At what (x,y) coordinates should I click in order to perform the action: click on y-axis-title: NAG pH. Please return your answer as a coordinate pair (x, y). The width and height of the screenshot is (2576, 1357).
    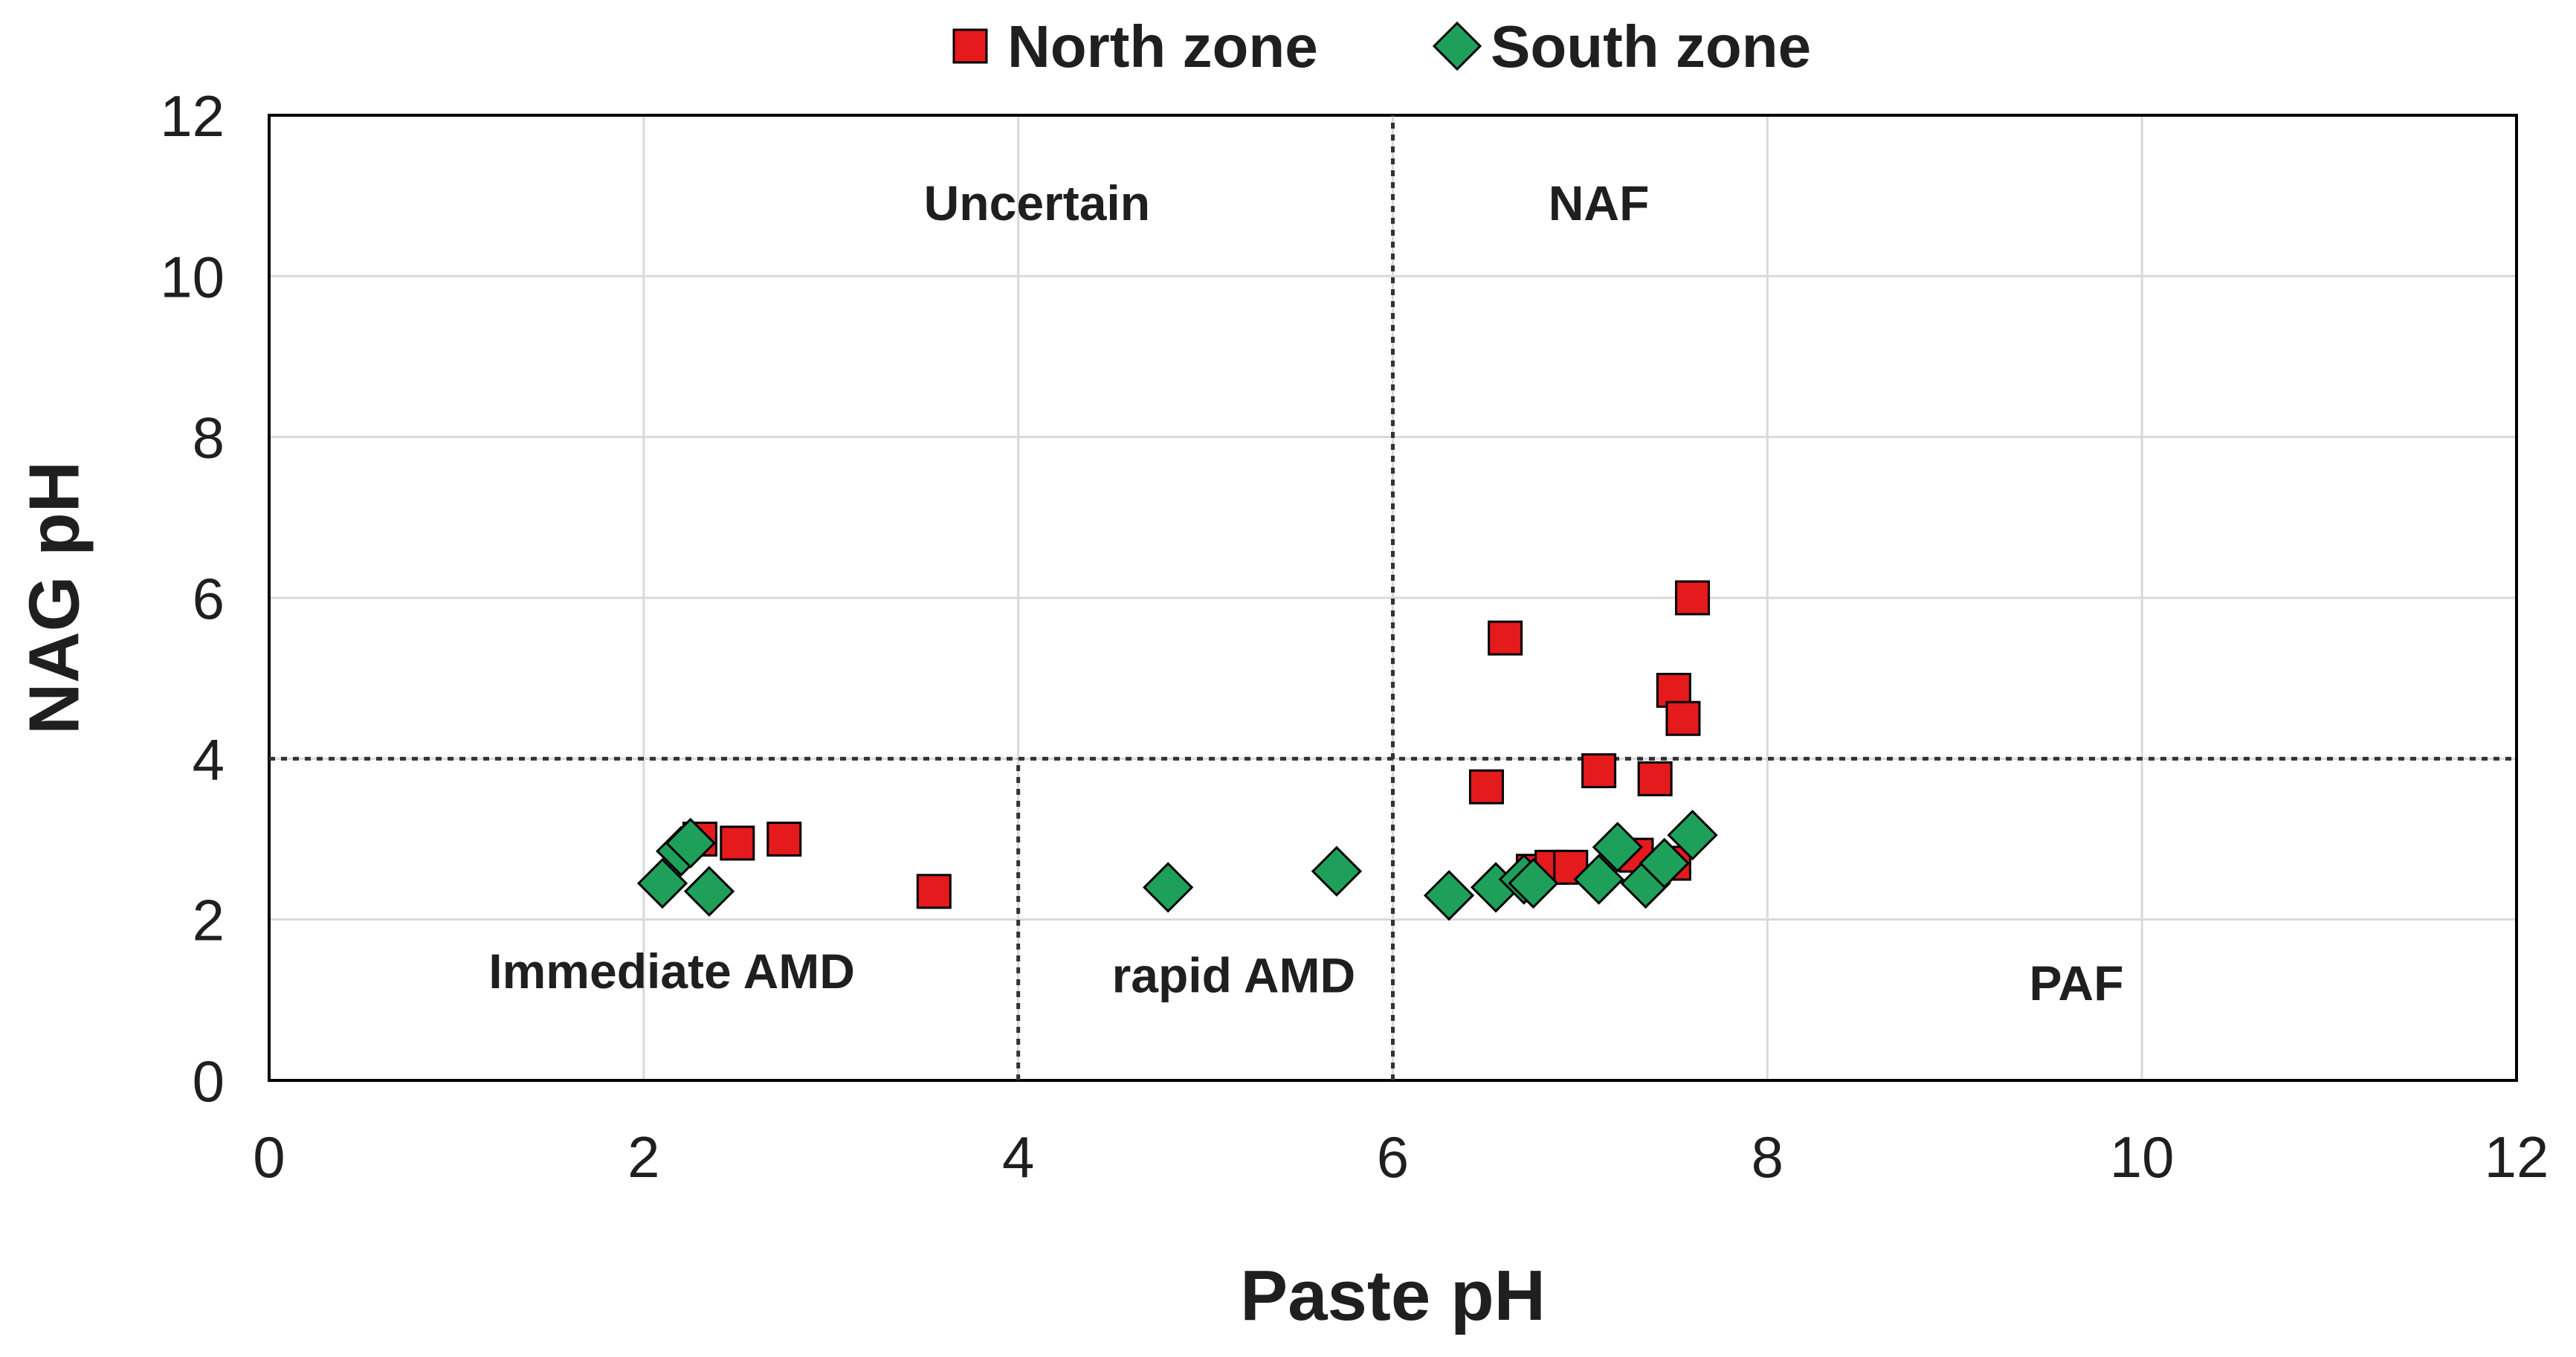
    Looking at the image, I should click on (54, 598).